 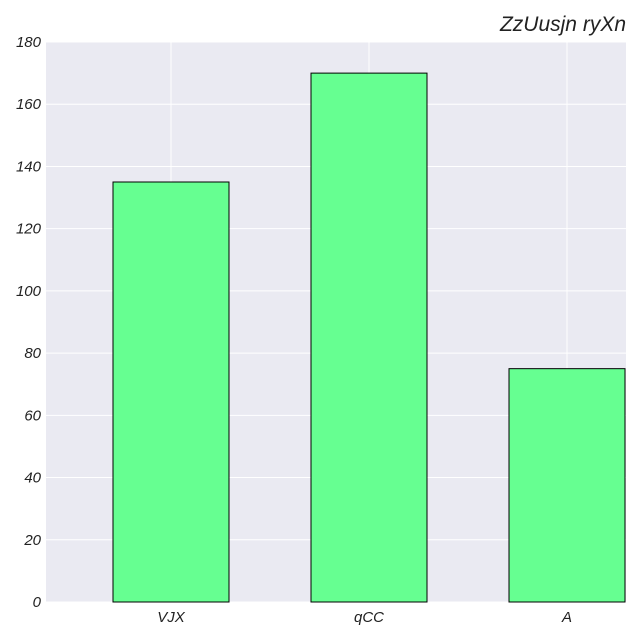 I want to click on y-tick-label: 180, so click(x=29, y=42).